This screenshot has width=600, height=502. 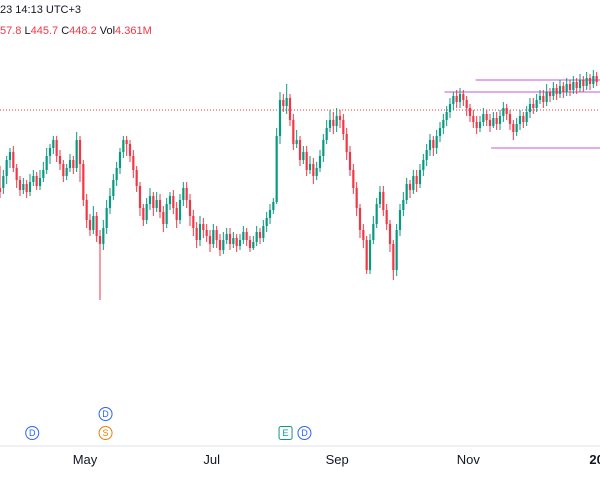 What do you see at coordinates (105, 433) in the screenshot?
I see `event-badge-s: S` at bounding box center [105, 433].